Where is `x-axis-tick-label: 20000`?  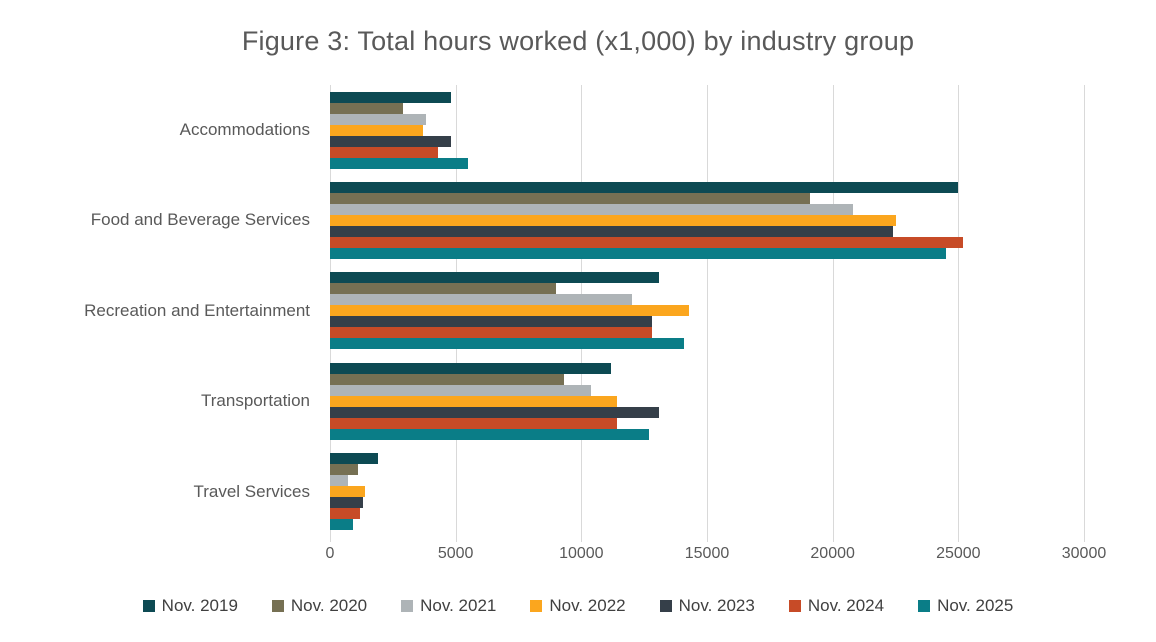 x-axis-tick-label: 20000 is located at coordinates (832, 553).